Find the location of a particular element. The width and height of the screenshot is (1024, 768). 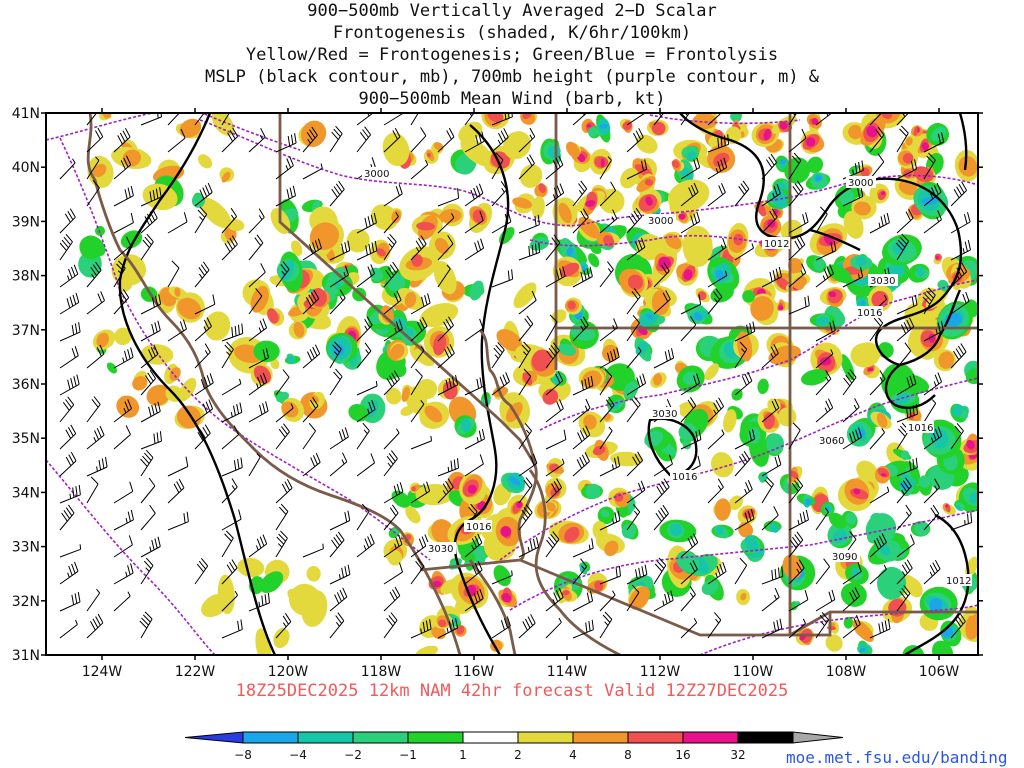

lon-label: 108W is located at coordinates (846, 672).